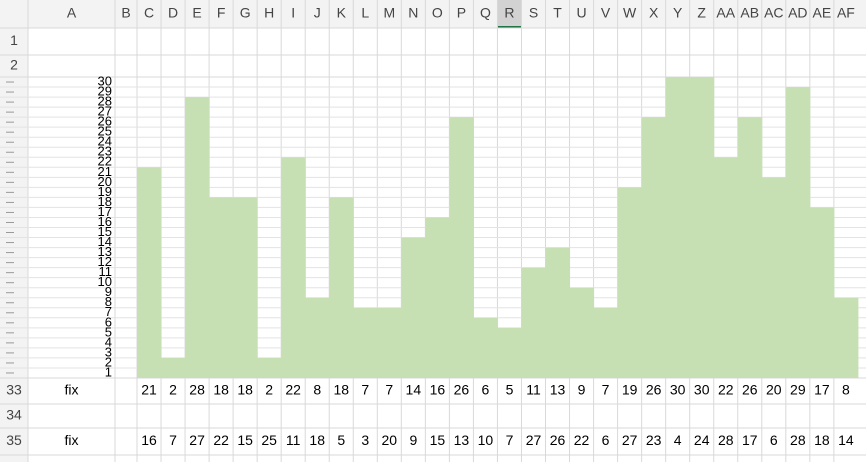 The image size is (866, 462). I want to click on row-header: 33, so click(14, 390).